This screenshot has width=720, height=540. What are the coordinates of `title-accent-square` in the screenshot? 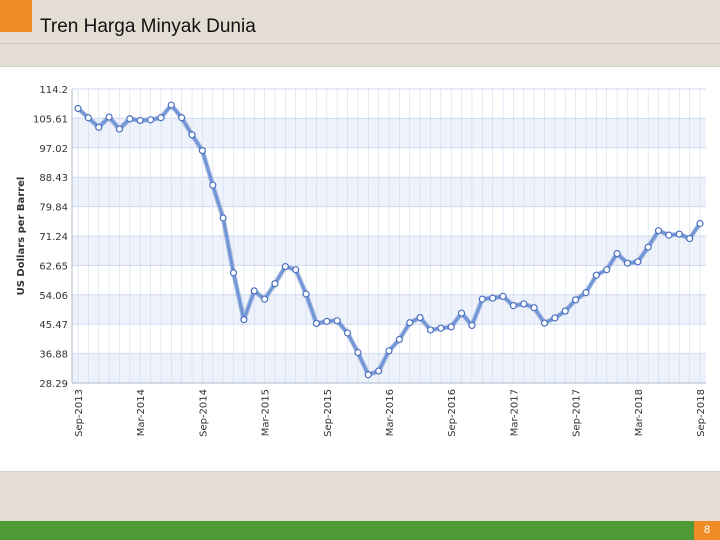 It's located at (16, 16).